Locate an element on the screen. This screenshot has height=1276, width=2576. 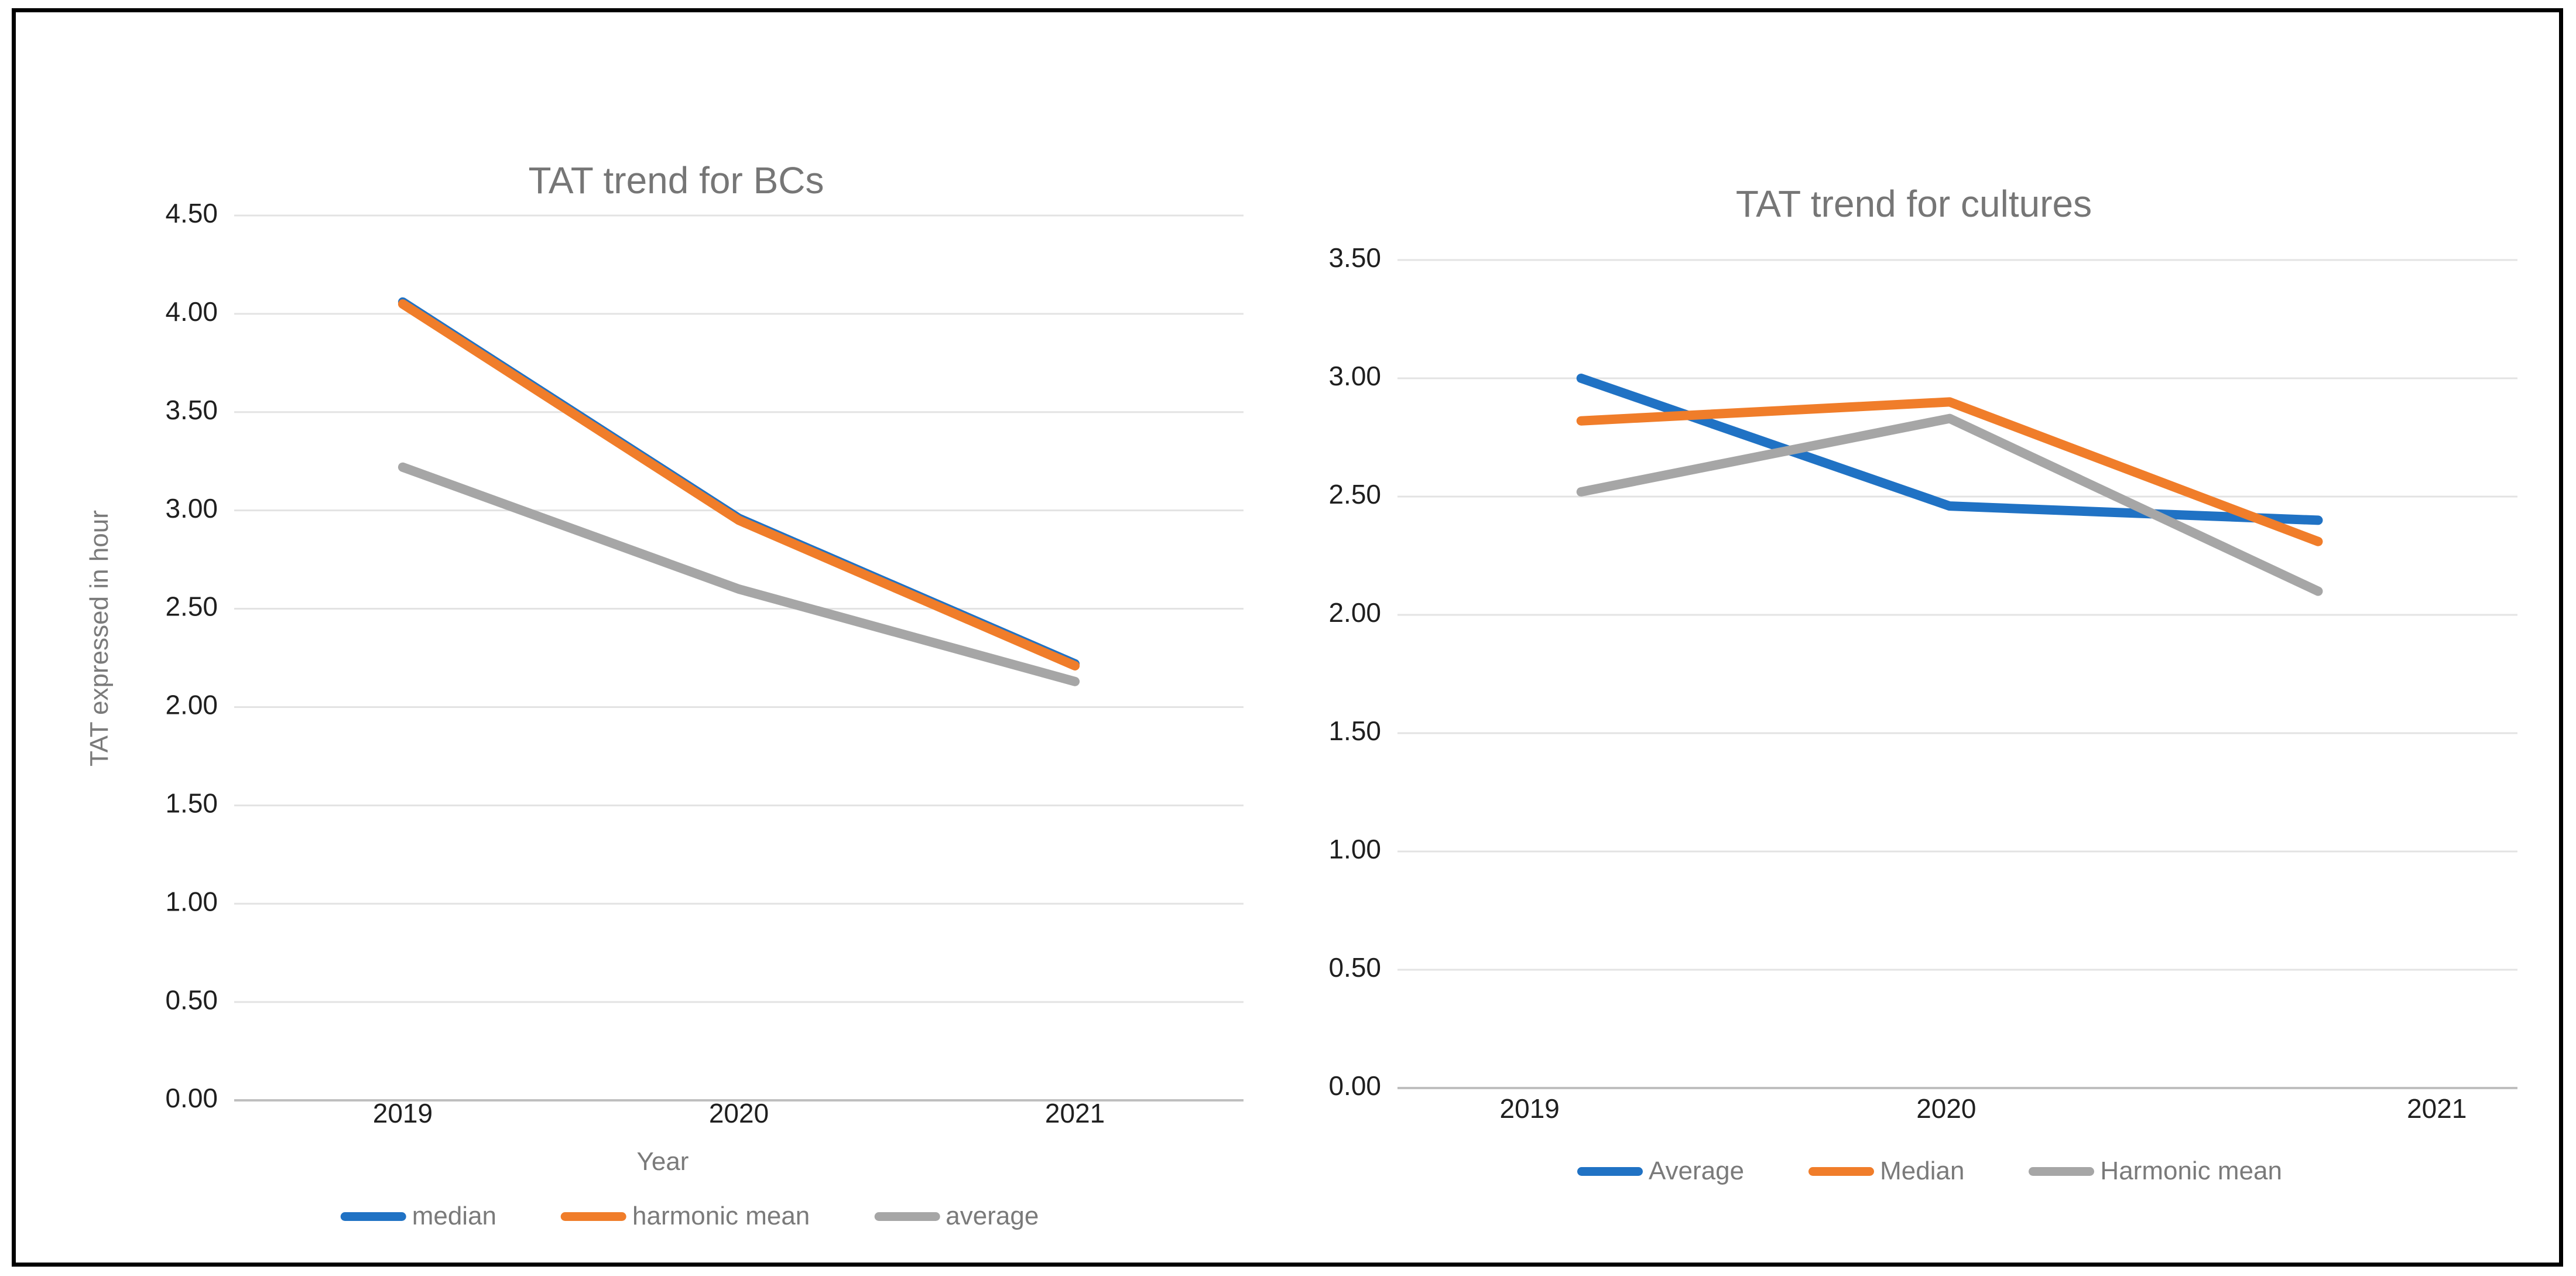
legend-item: average is located at coordinates (956, 1216).